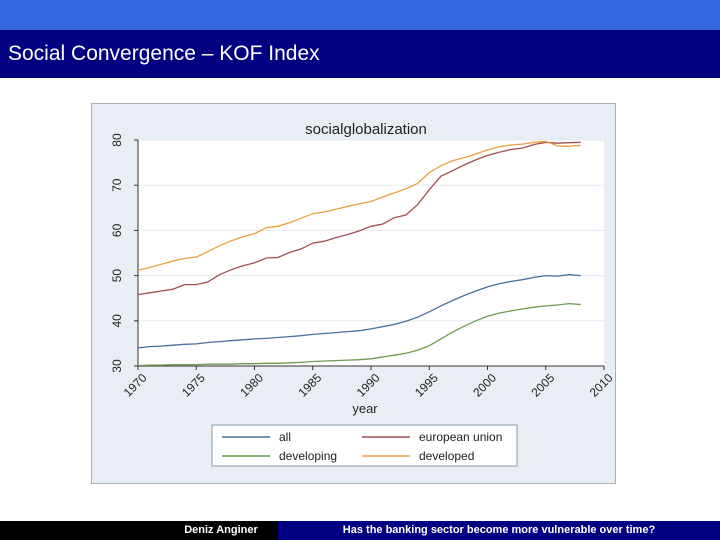 The image size is (720, 540). Describe the element at coordinates (446, 456) in the screenshot. I see `legend-label: developed` at that location.